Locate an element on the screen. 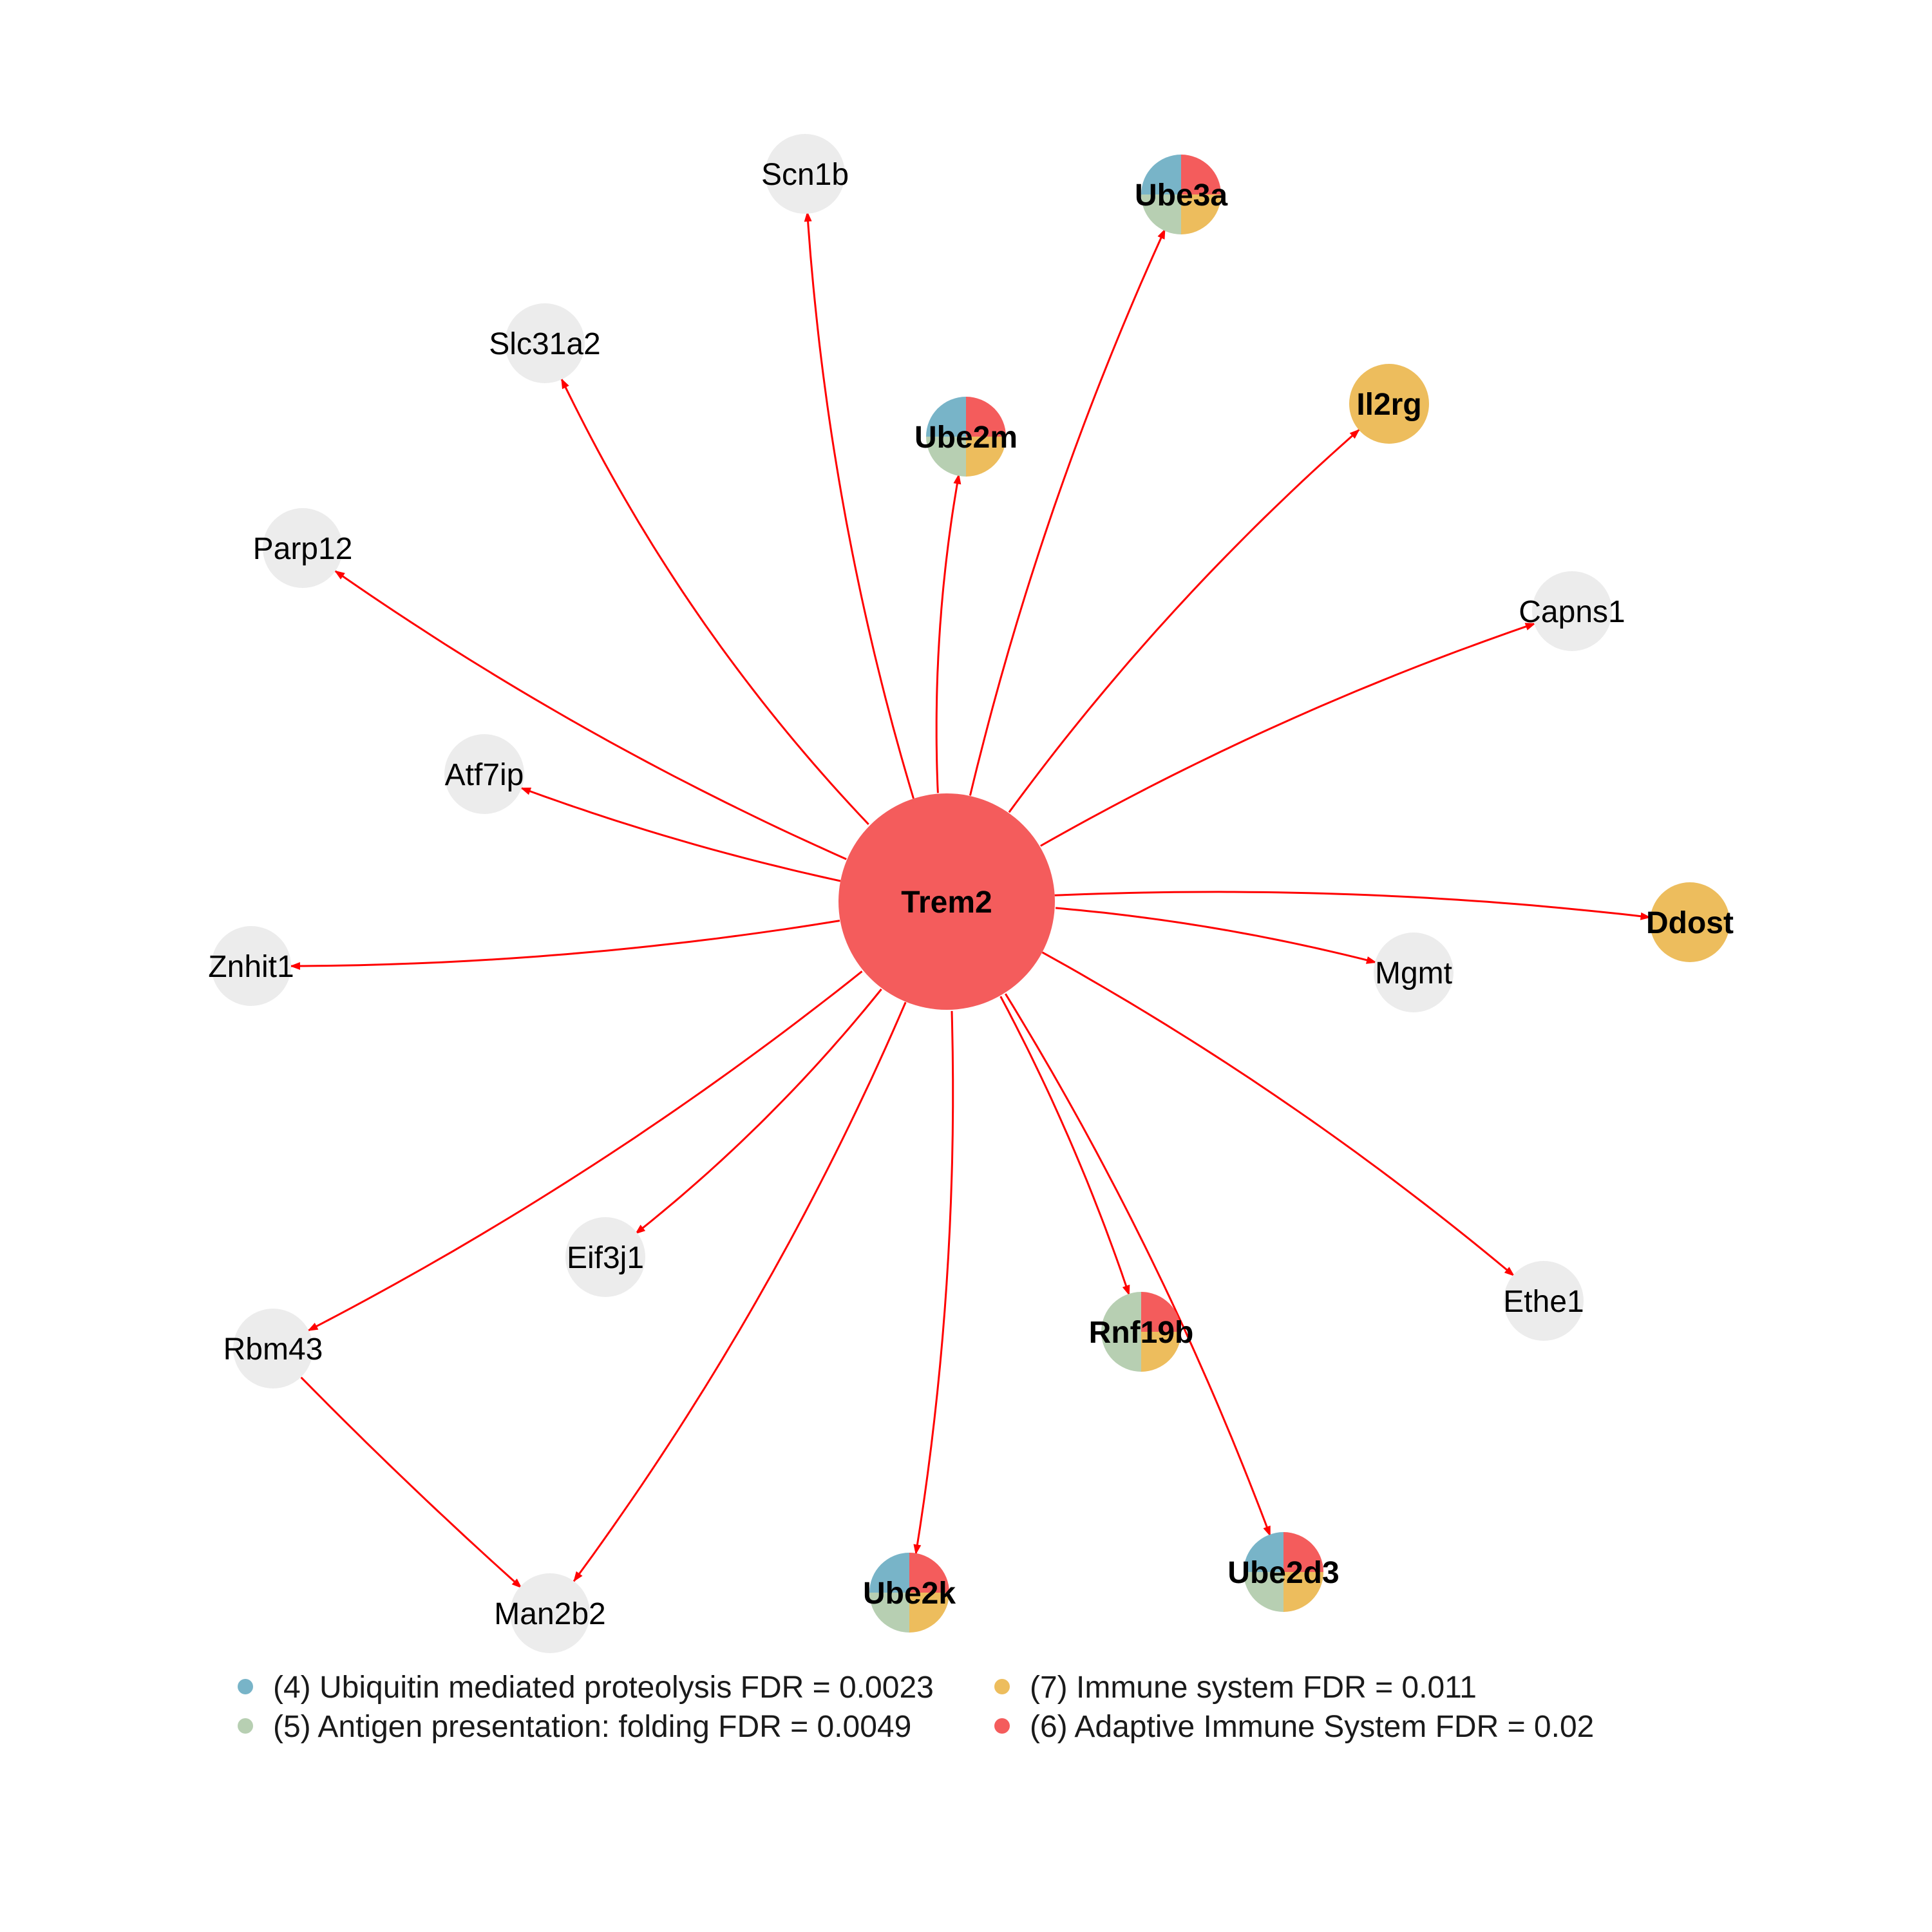 The width and height of the screenshot is (1932, 1932). node-ube2k: Ube2k is located at coordinates (910, 1593).